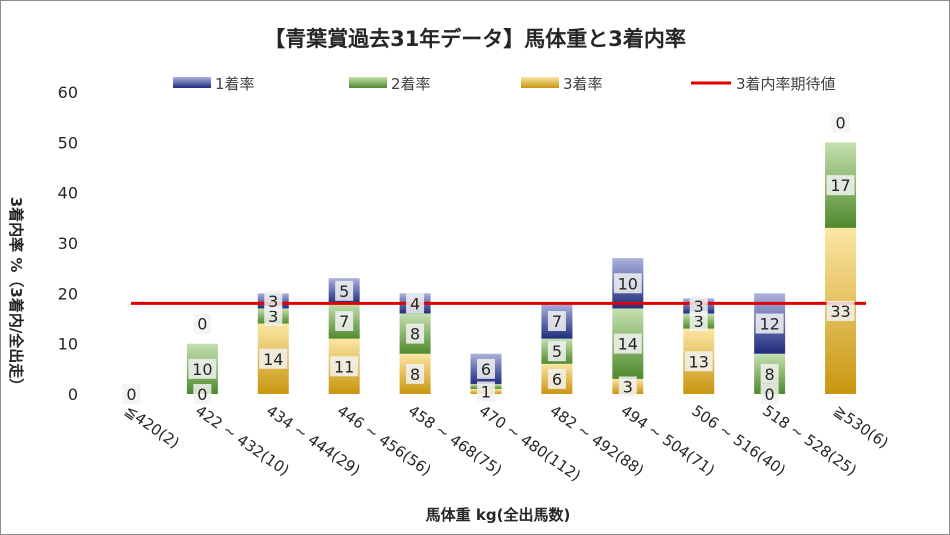 This screenshot has width=950, height=535. I want to click on legend-label-3: 3着率, so click(583, 84).